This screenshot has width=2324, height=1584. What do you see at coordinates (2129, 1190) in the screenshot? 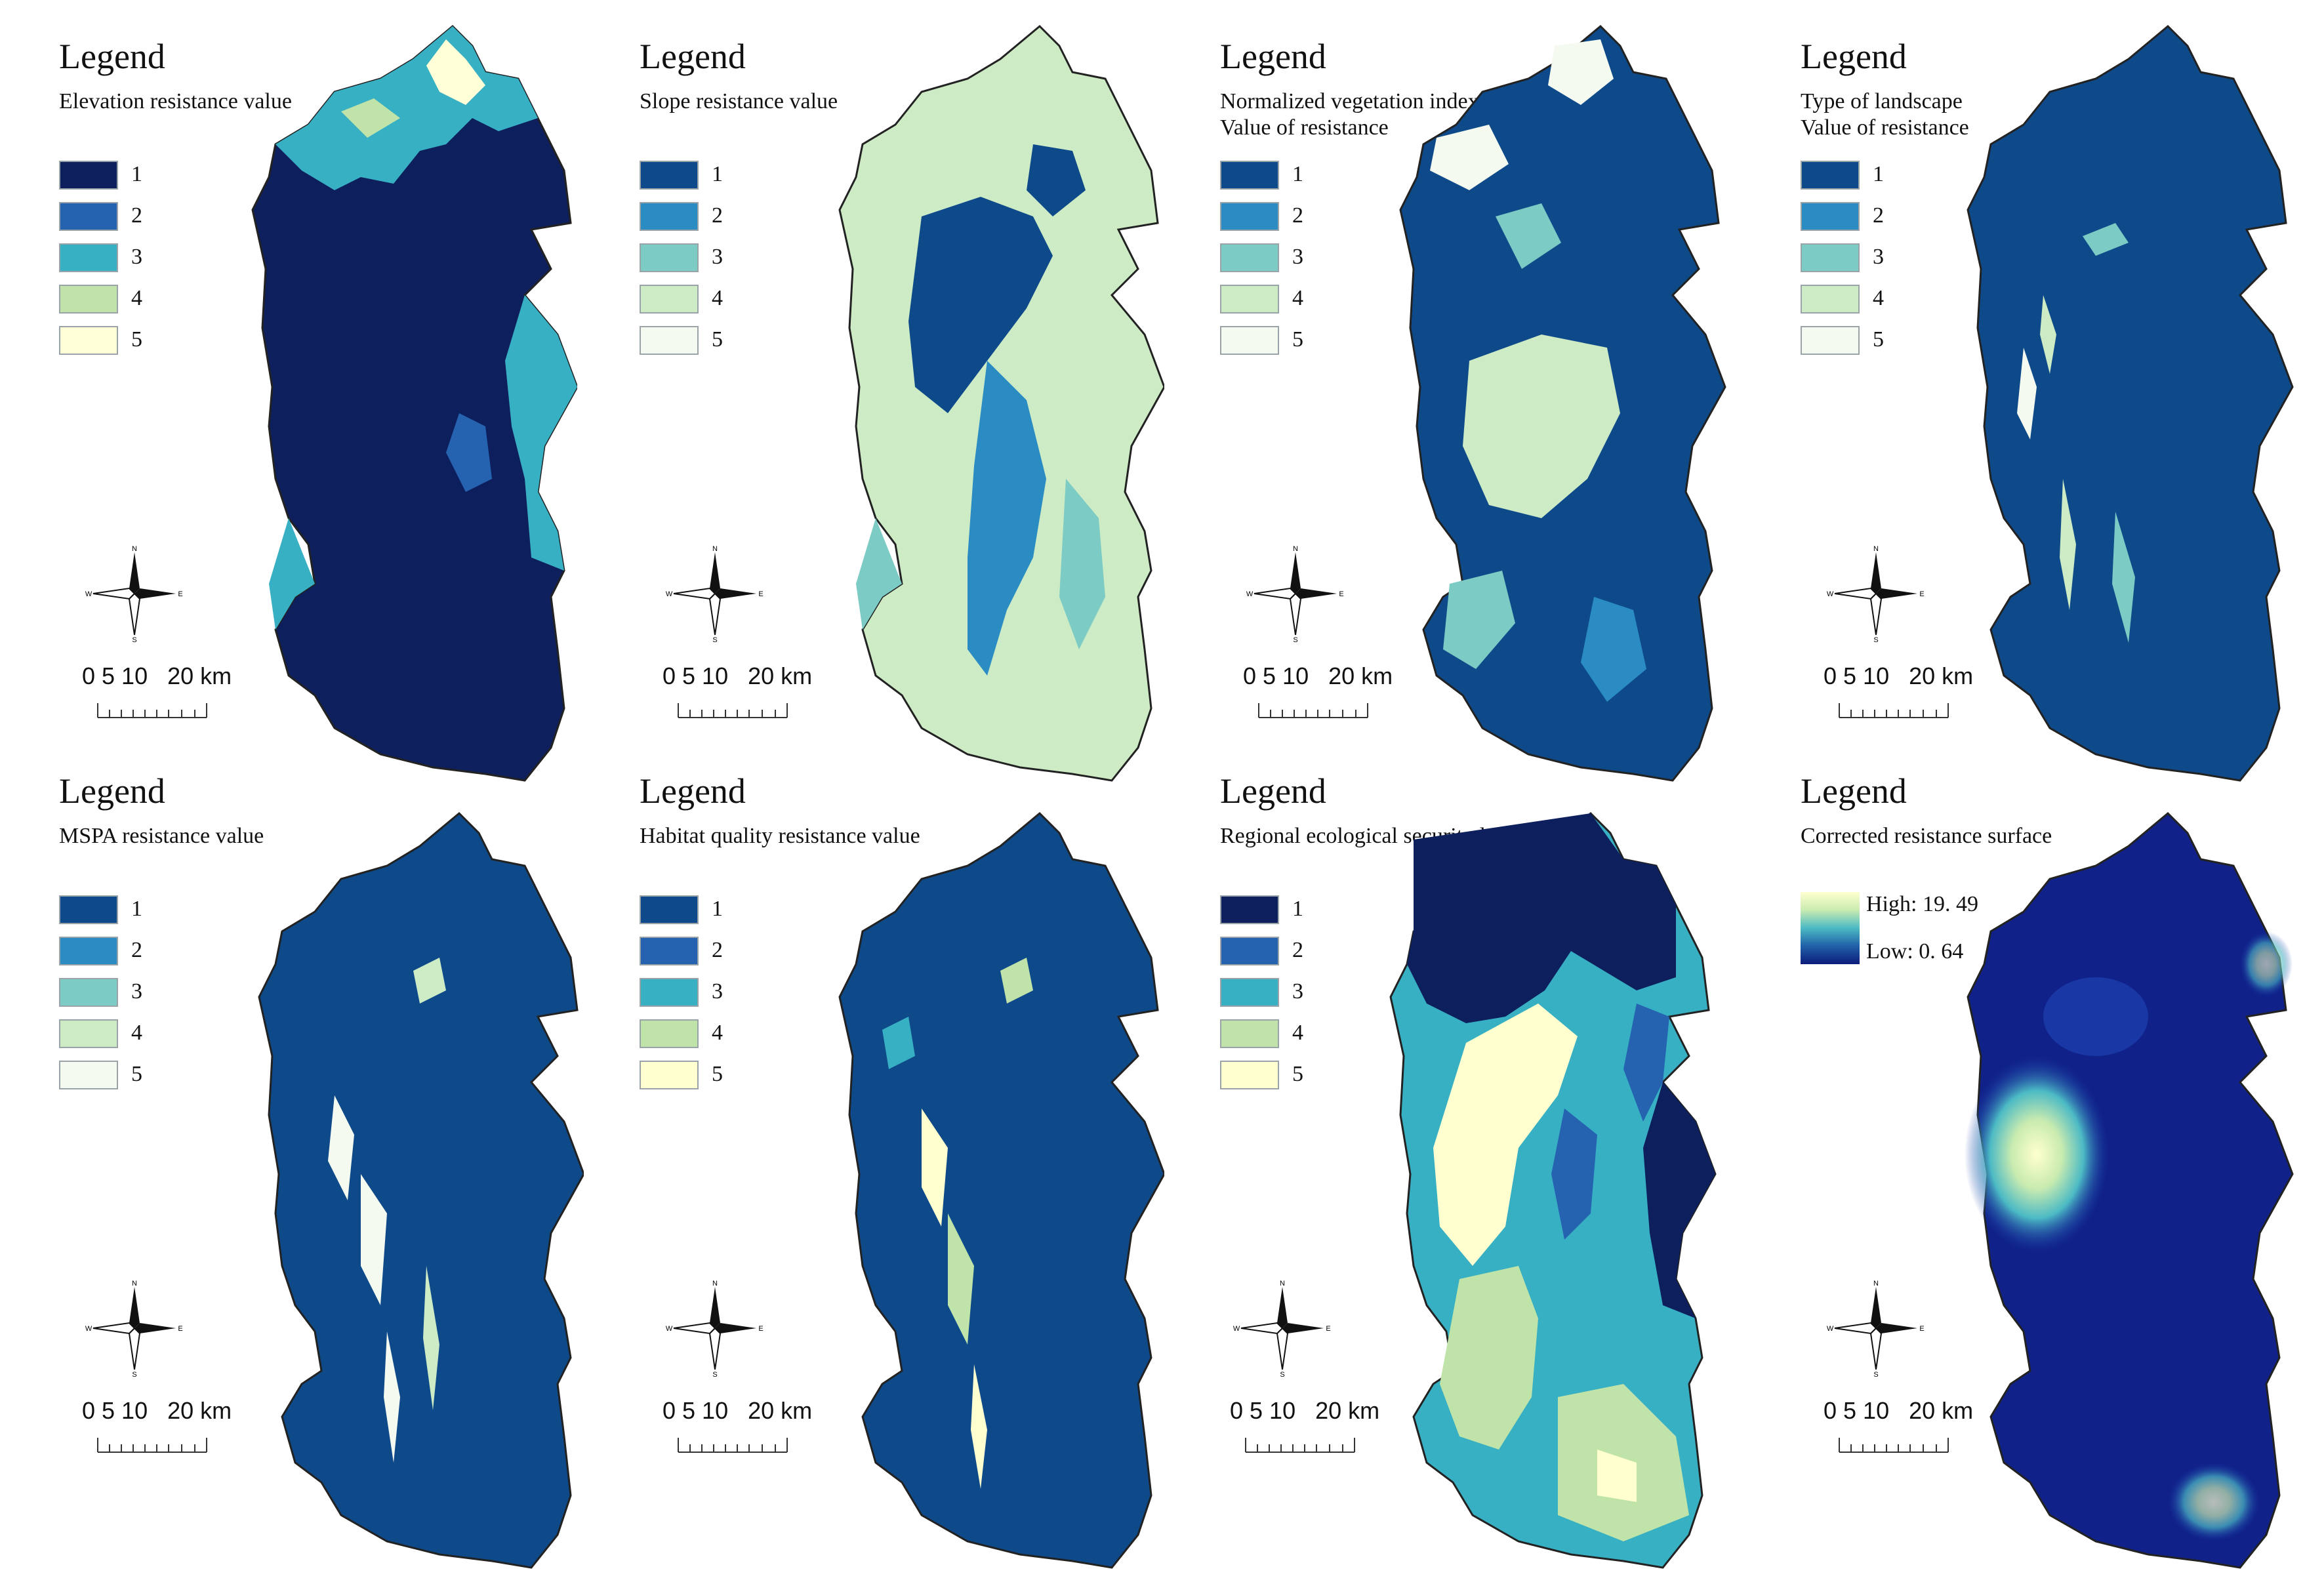
I see `map-corrected` at bounding box center [2129, 1190].